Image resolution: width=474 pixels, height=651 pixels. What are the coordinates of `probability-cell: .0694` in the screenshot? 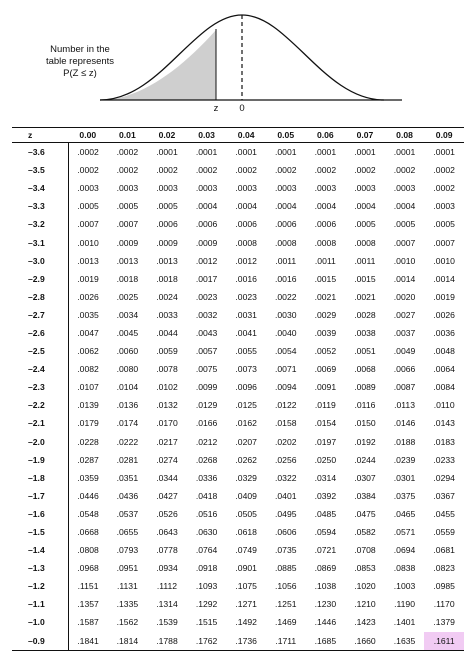 It's located at (404, 550).